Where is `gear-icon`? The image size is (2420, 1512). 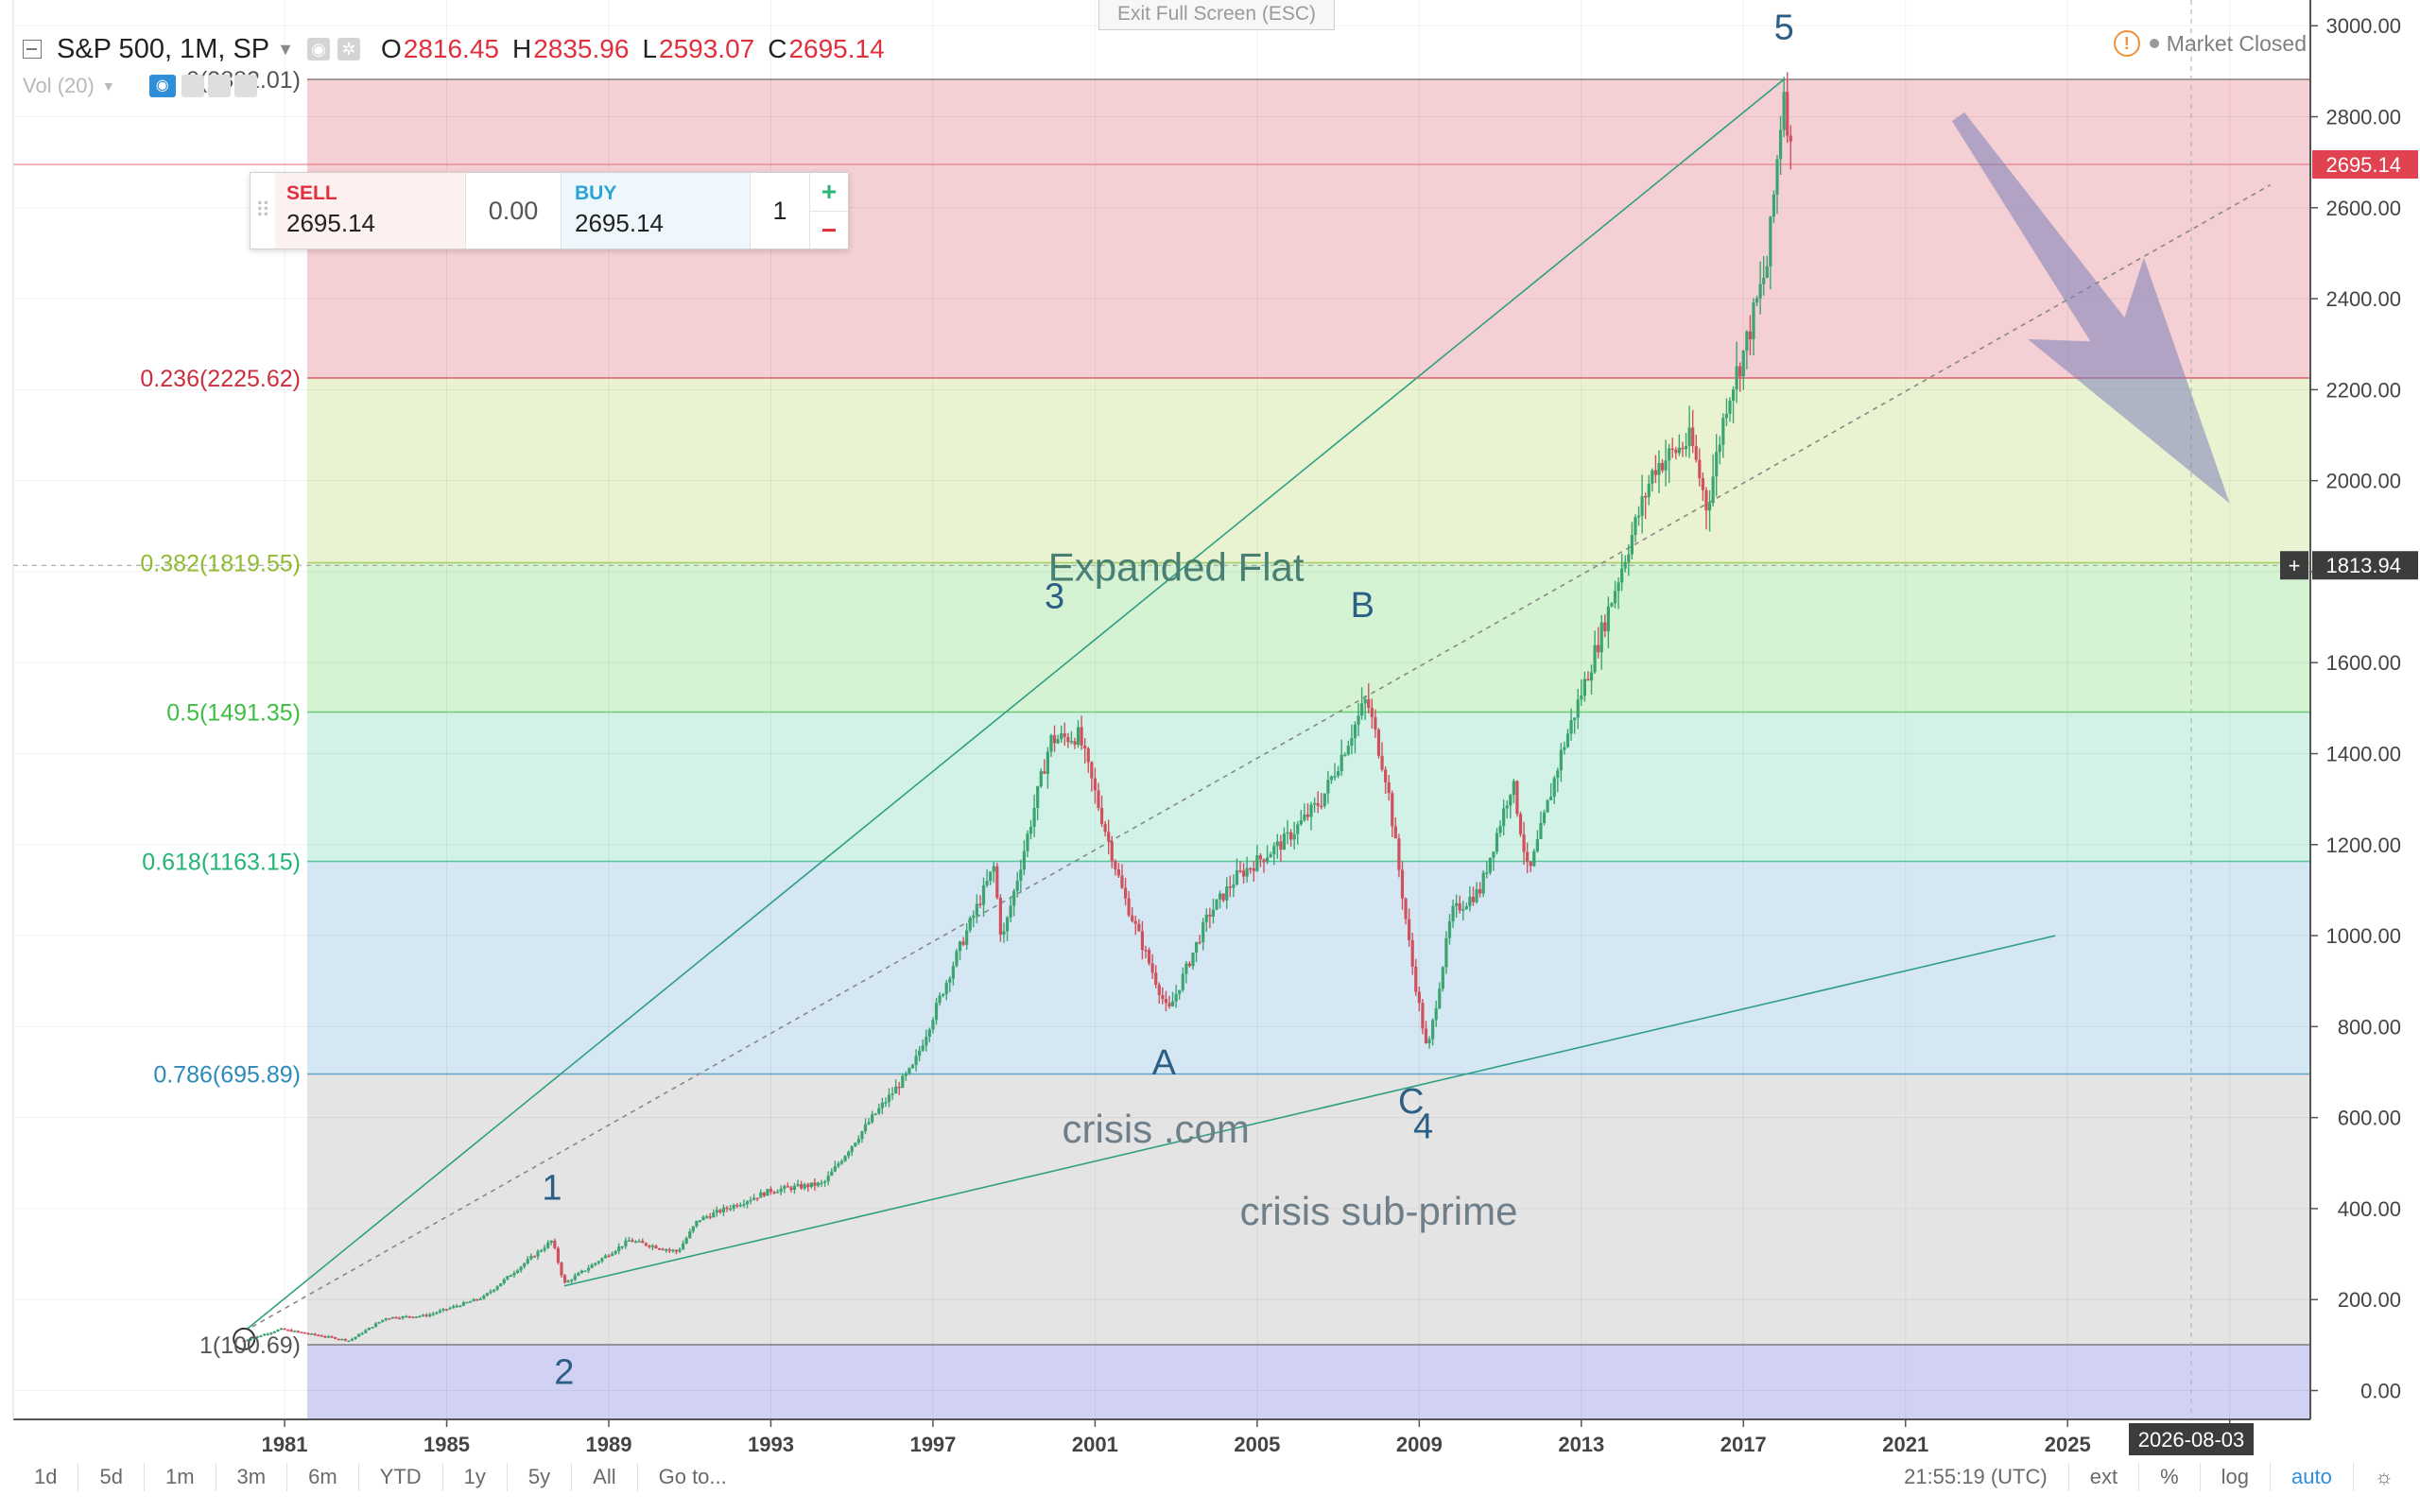
gear-icon is located at coordinates (219, 86).